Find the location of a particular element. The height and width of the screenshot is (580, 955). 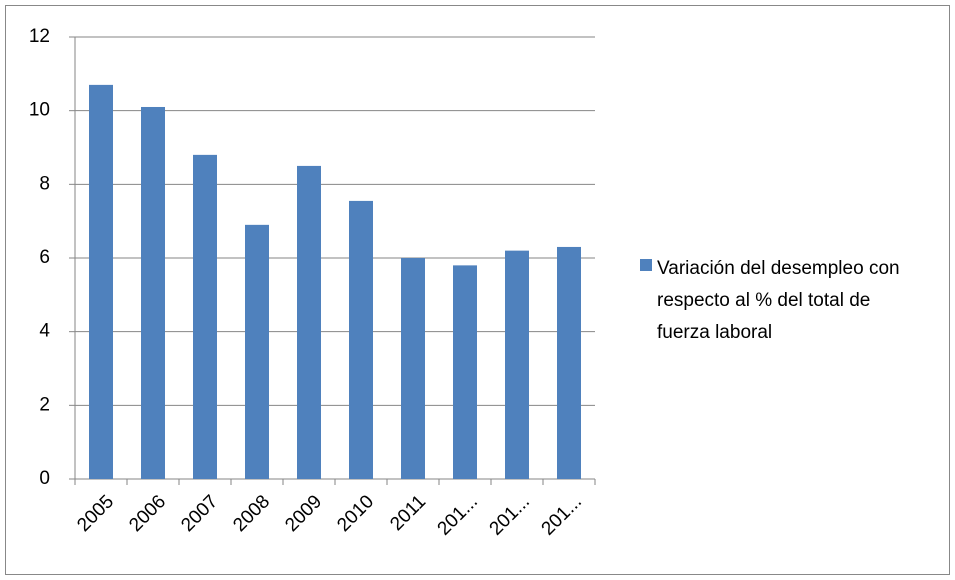

y-tick-label: 8 is located at coordinates (44, 183).